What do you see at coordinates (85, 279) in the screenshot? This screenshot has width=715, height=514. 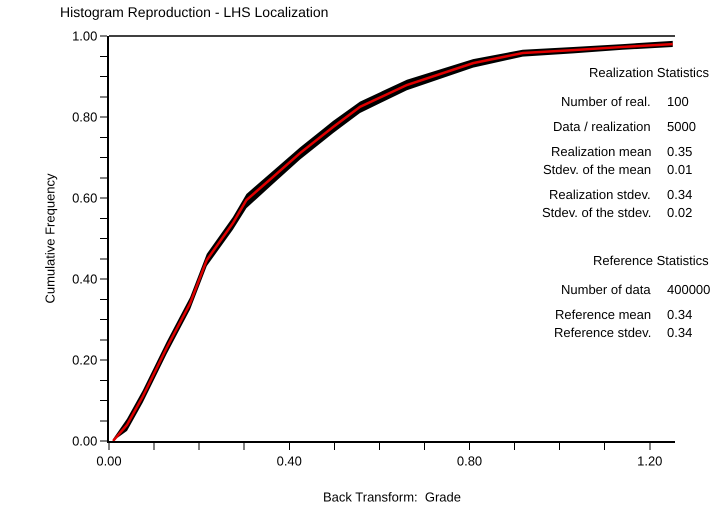 I see `y-tick-label: 0.40` at bounding box center [85, 279].